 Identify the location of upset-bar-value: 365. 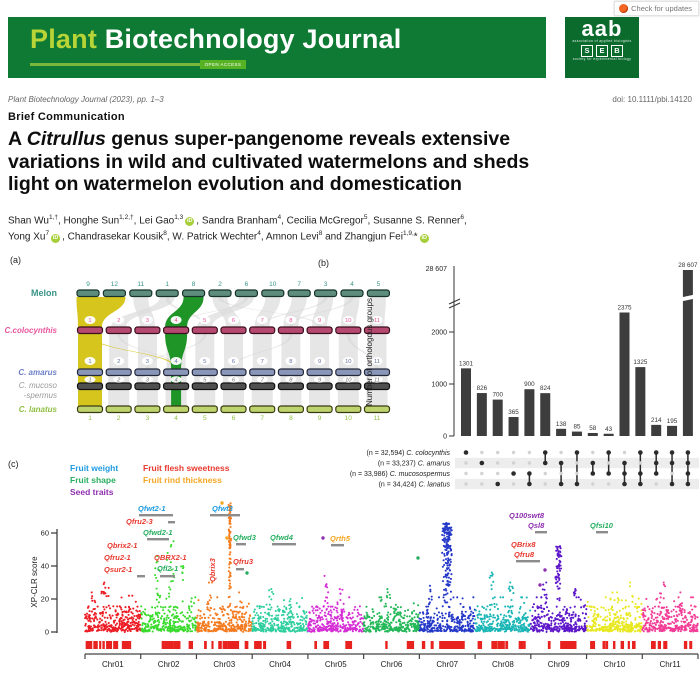
(513, 412).